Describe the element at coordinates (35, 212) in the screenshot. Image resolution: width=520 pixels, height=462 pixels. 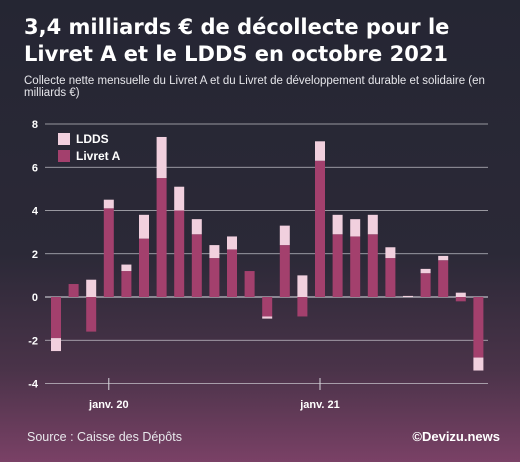
I see `y-tick-label: 4` at that location.